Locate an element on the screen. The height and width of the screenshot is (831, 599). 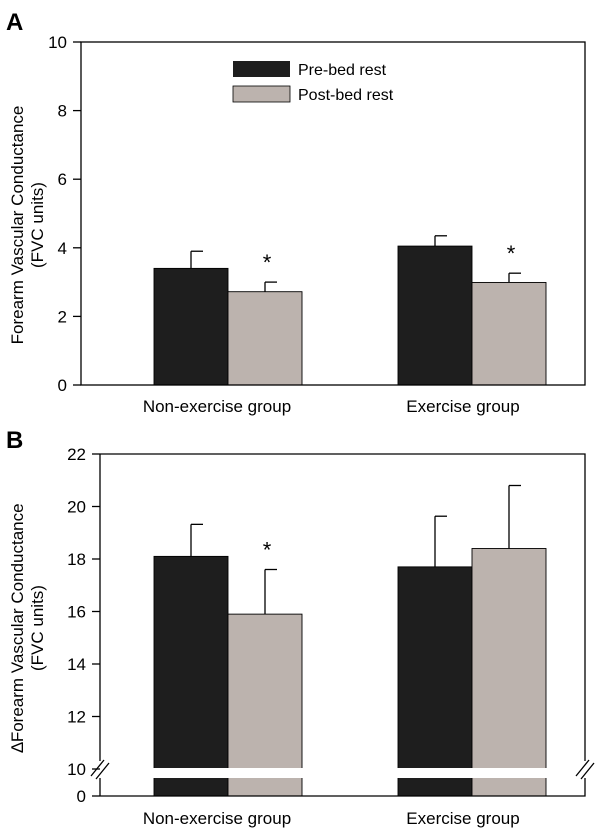
panel-b-error-bars is located at coordinates (355, 549).